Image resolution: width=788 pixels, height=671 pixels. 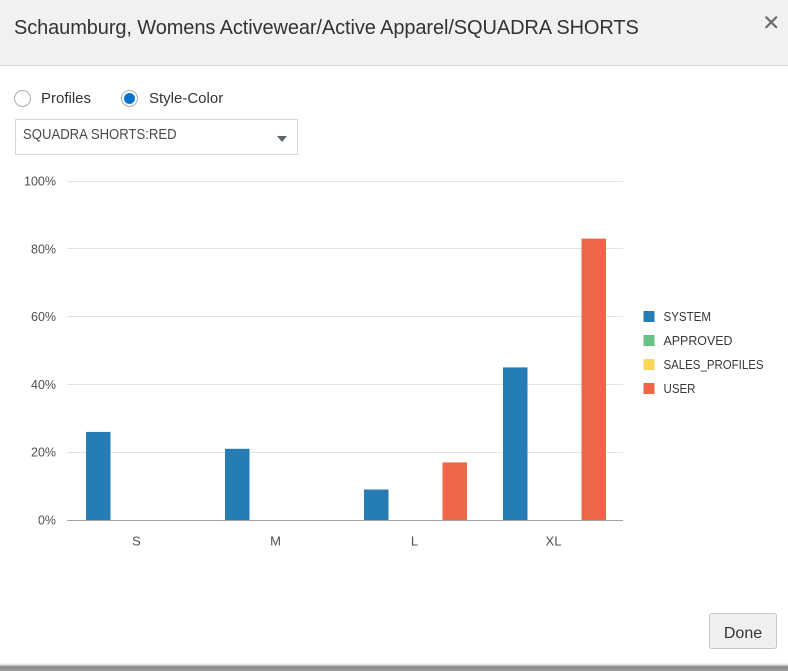 What do you see at coordinates (414, 541) in the screenshot?
I see `svg-text: L` at bounding box center [414, 541].